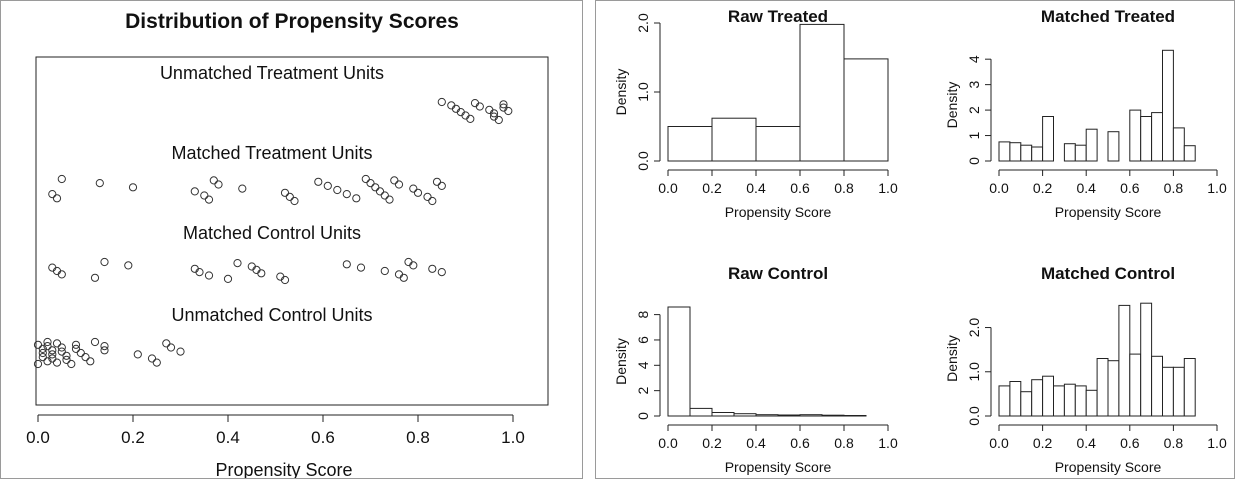 This screenshot has width=1235, height=479. I want to click on y-axis-label: Density, so click(952, 358).